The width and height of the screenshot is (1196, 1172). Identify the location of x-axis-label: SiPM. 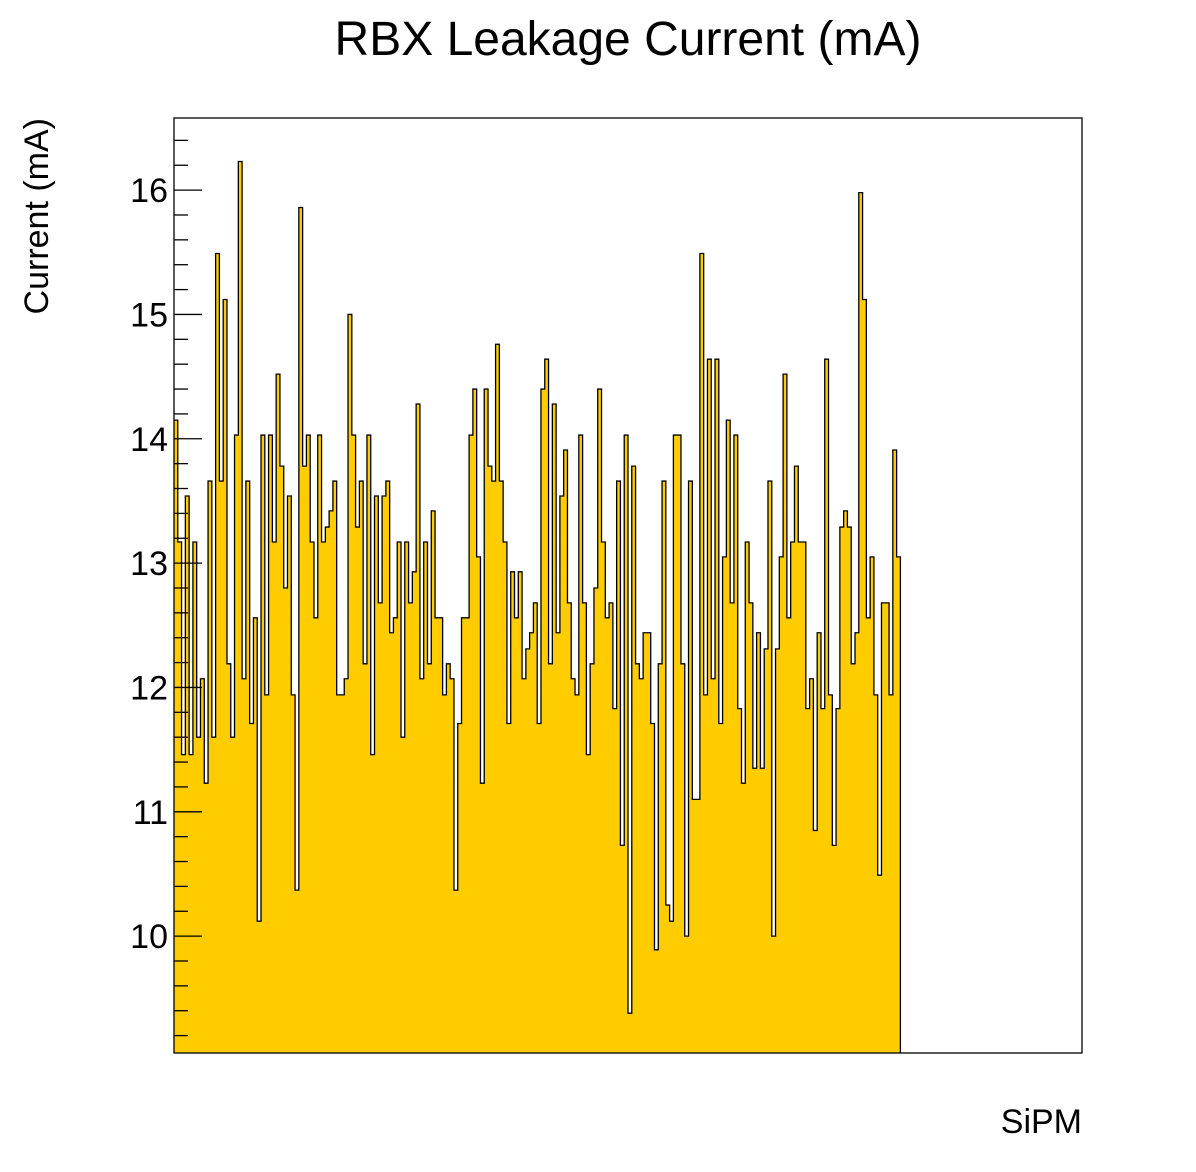
(1041, 1122).